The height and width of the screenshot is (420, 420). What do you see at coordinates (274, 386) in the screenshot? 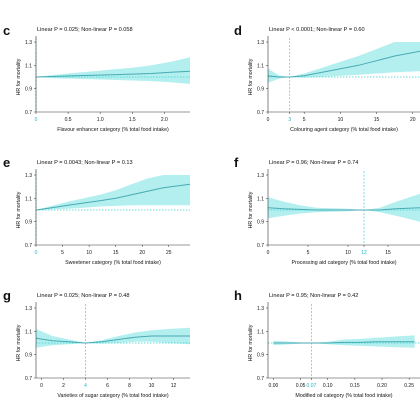
I see `x-tick-label: 0.00` at bounding box center [274, 386].